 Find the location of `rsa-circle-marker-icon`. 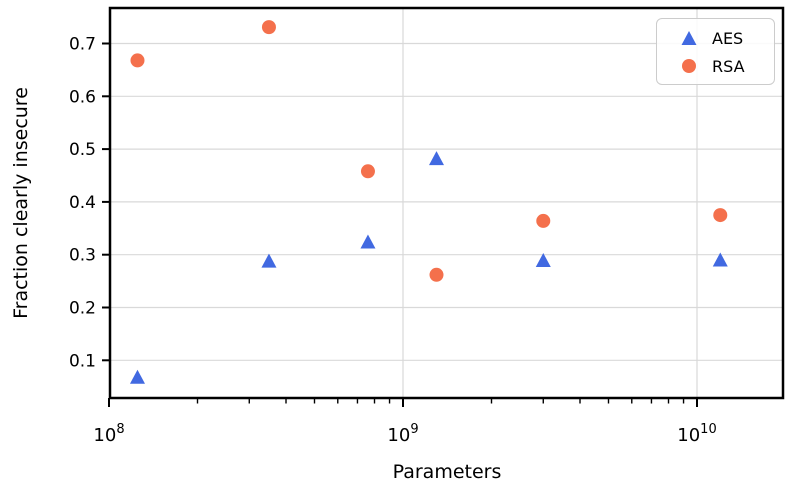

rsa-circle-marker-icon is located at coordinates (689, 66).